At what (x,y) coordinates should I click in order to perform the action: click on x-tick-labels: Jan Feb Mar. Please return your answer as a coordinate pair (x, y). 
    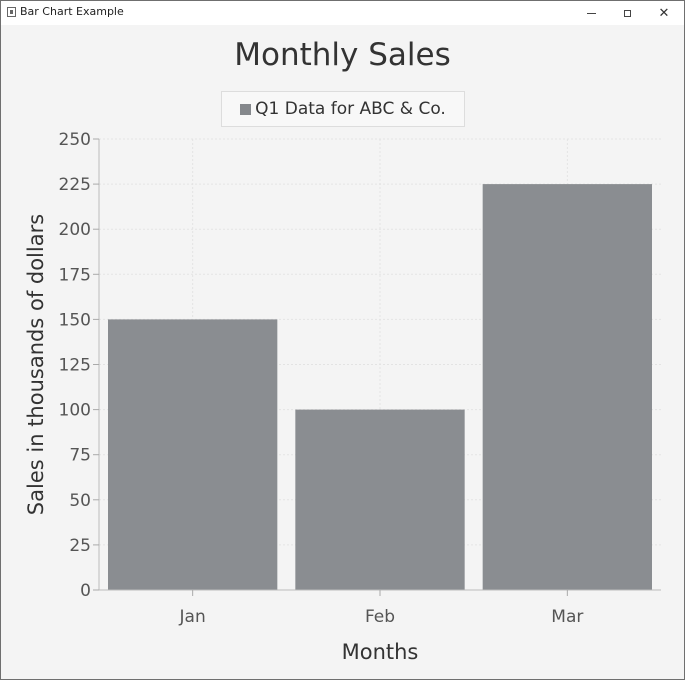
    Looking at the image, I should click on (381, 608).